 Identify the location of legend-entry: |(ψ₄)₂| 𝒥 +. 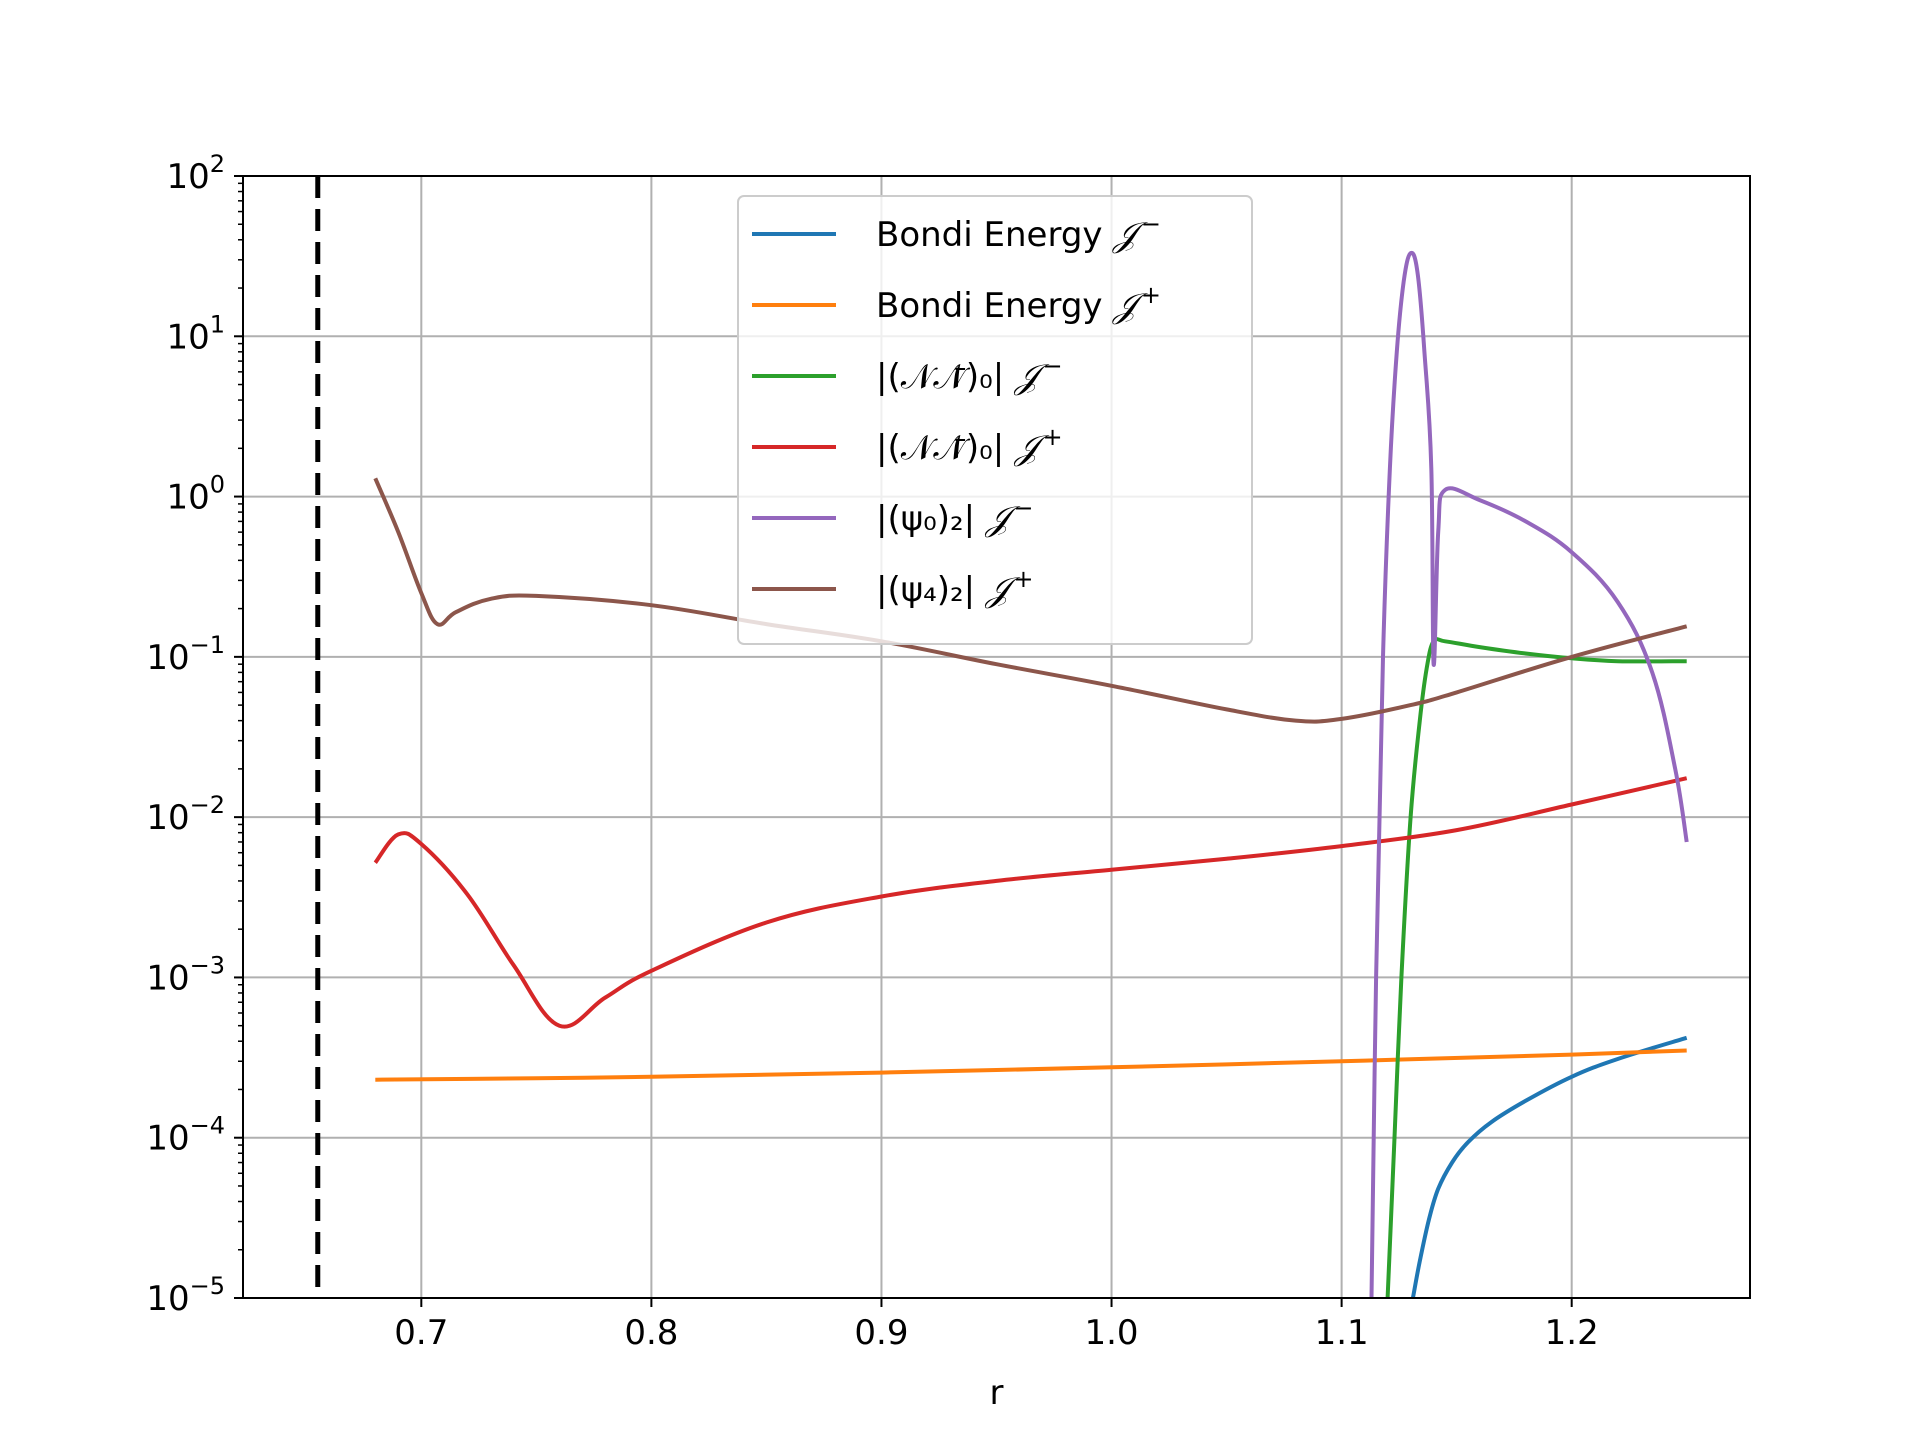
(955, 587).